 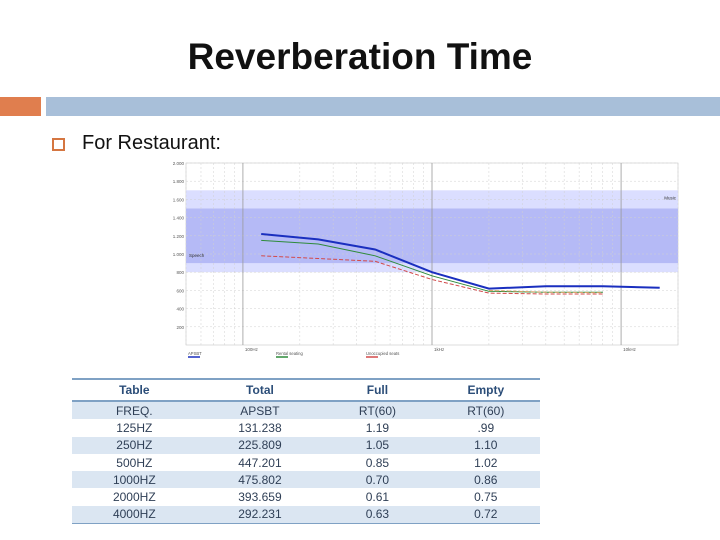 What do you see at coordinates (180, 309) in the screenshot?
I see `y-tick-label: 400` at bounding box center [180, 309].